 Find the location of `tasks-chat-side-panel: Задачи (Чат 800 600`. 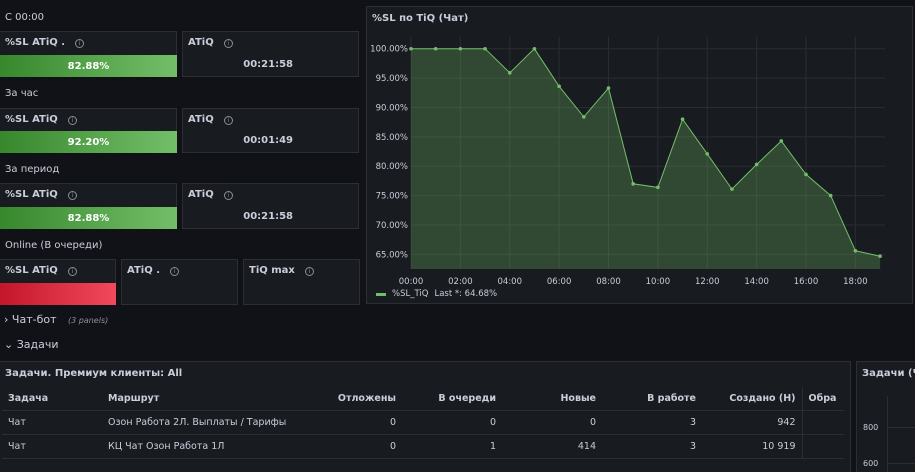

tasks-chat-side-panel: Задачи (Чат 800 600 is located at coordinates (885, 416).